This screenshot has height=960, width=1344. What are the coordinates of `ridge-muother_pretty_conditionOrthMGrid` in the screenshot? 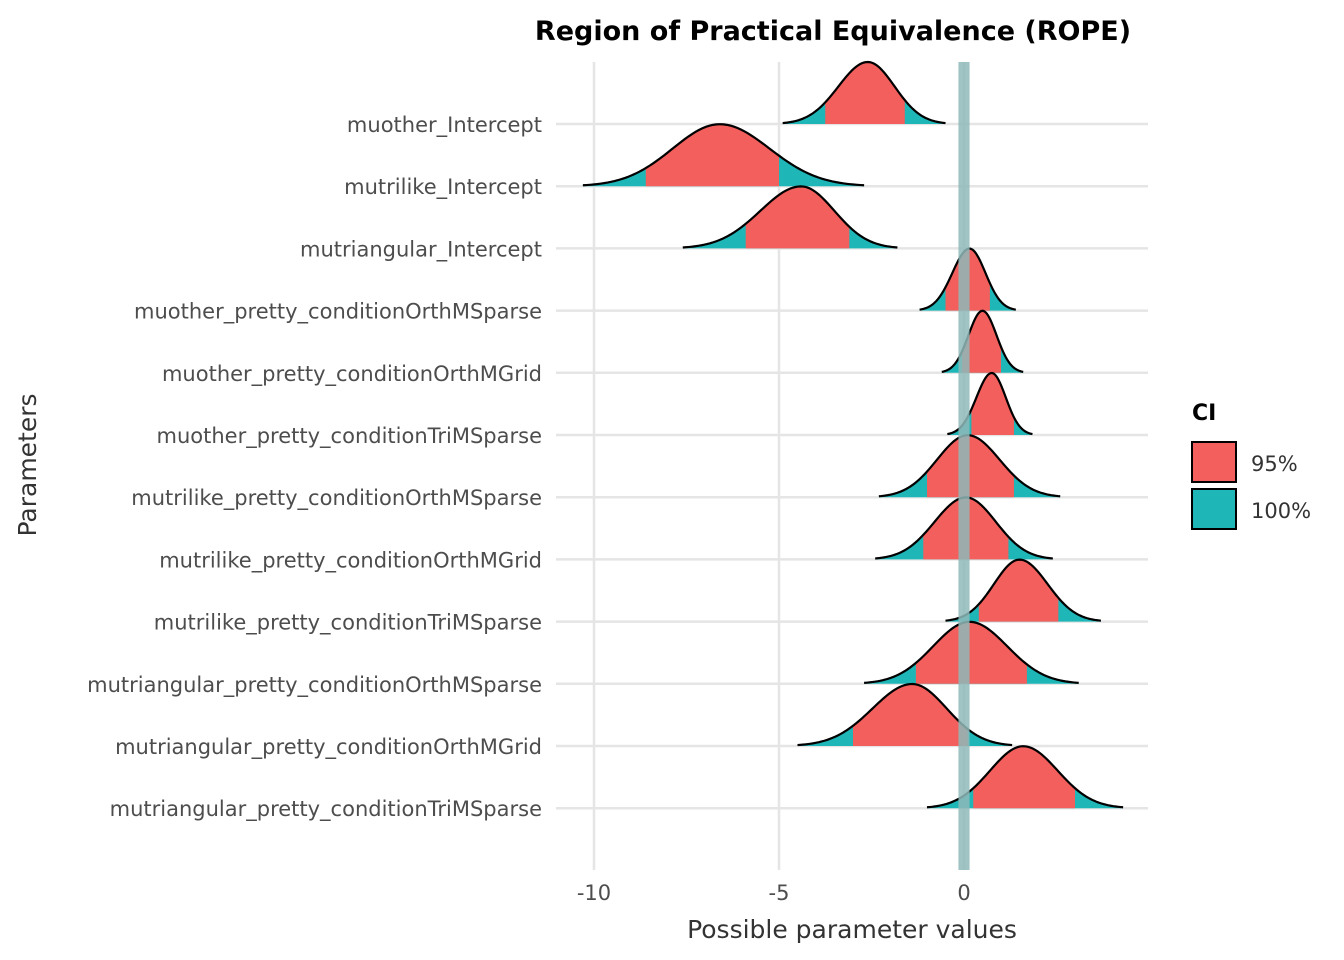 It's located at (982, 341).